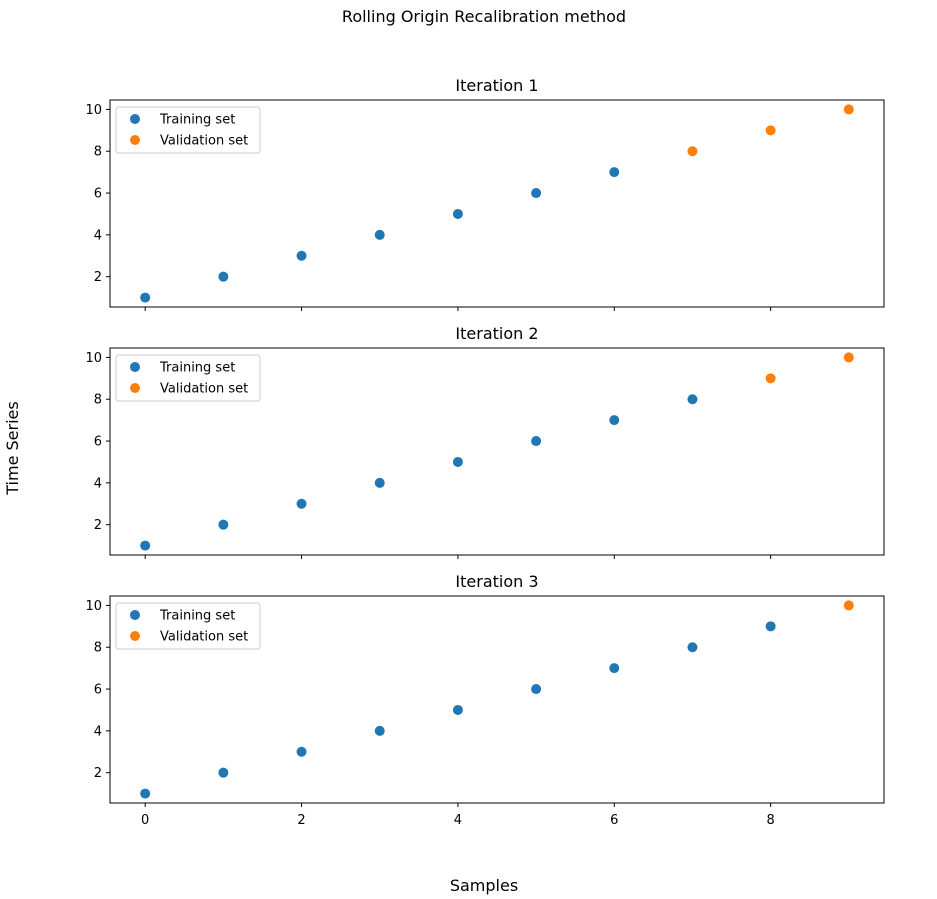 The height and width of the screenshot is (899, 937). What do you see at coordinates (458, 820) in the screenshot?
I see `x-tick-label: 4` at bounding box center [458, 820].